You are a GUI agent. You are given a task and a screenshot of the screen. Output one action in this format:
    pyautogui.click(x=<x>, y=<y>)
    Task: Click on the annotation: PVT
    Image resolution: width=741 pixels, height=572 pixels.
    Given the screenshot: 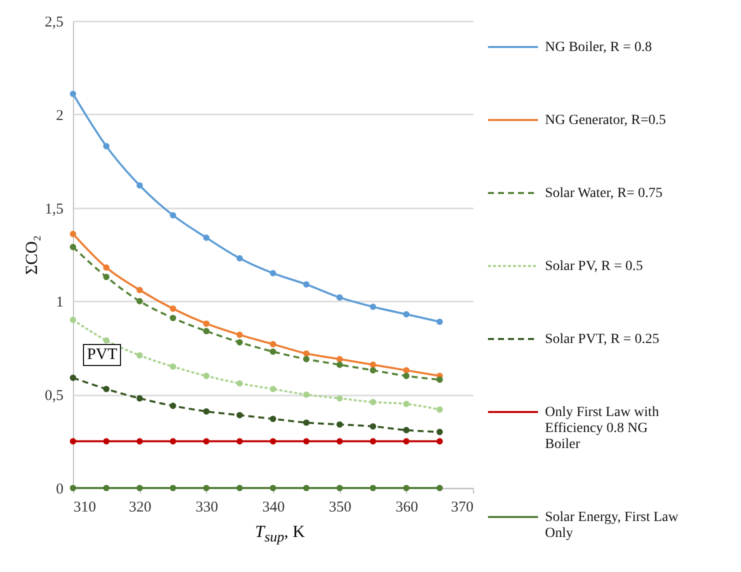 What is the action you would take?
    pyautogui.click(x=102, y=355)
    